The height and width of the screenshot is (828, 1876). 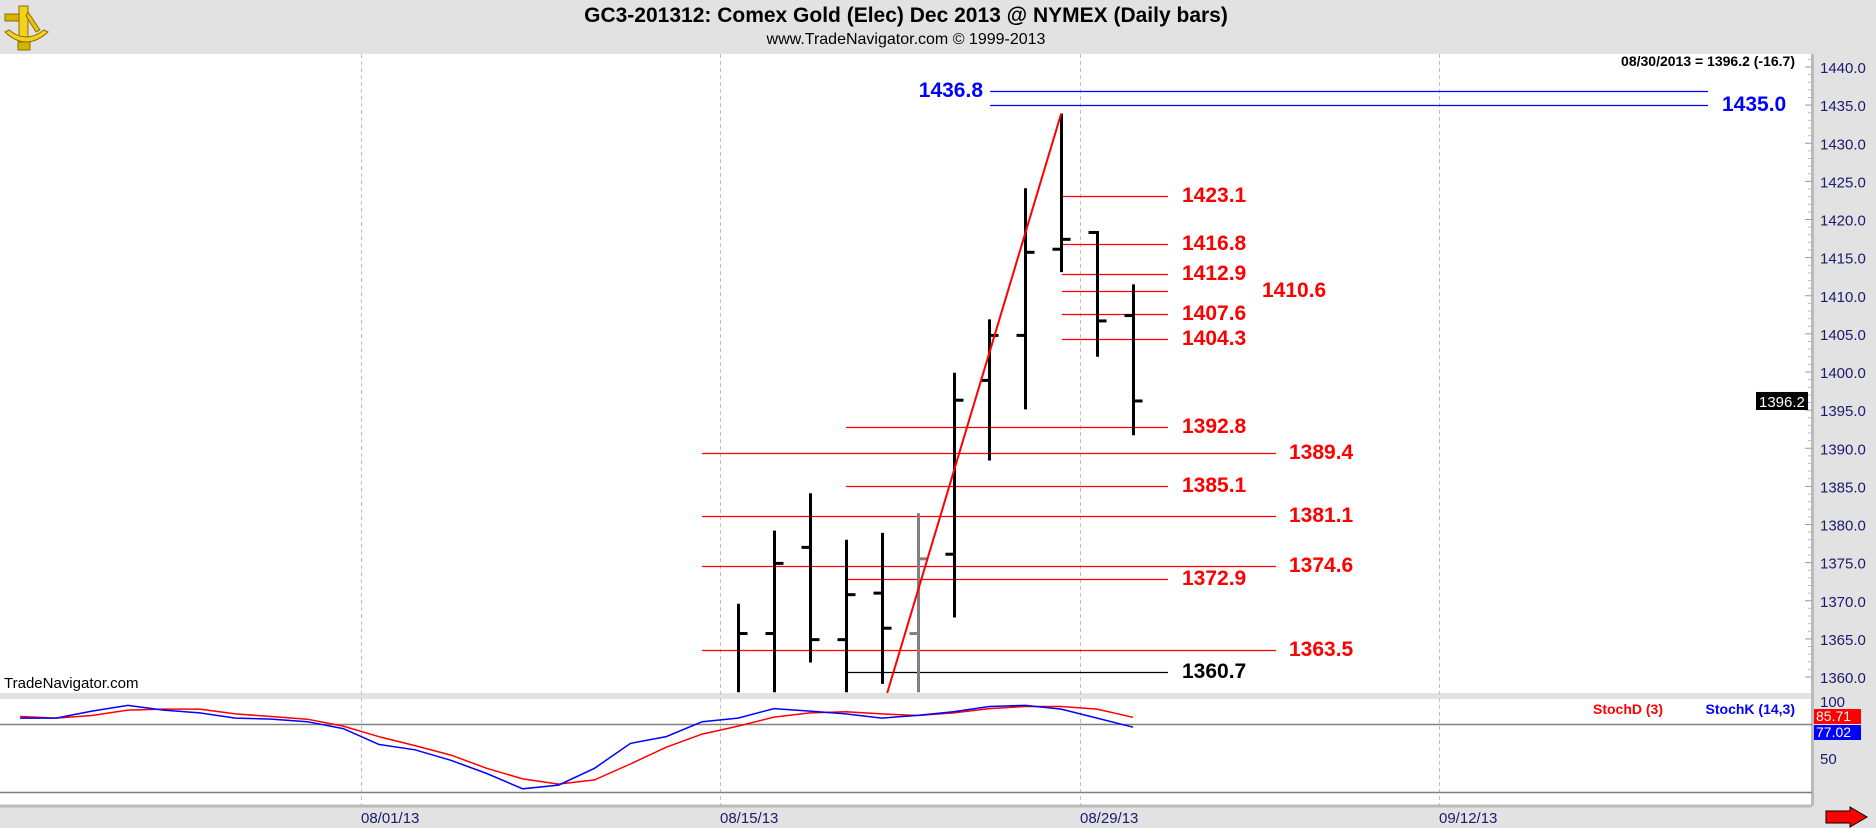 I want to click on stoch-y-tick-label: 100, so click(x=1832, y=702).